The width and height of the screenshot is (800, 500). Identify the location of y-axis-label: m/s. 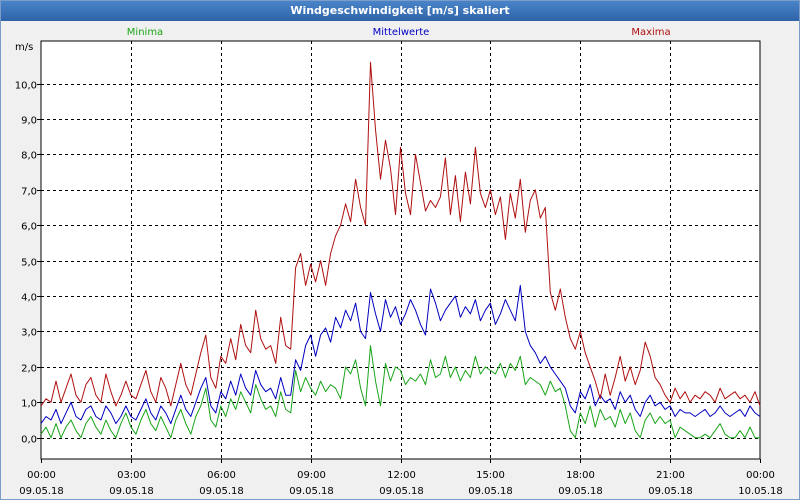
(24, 47).